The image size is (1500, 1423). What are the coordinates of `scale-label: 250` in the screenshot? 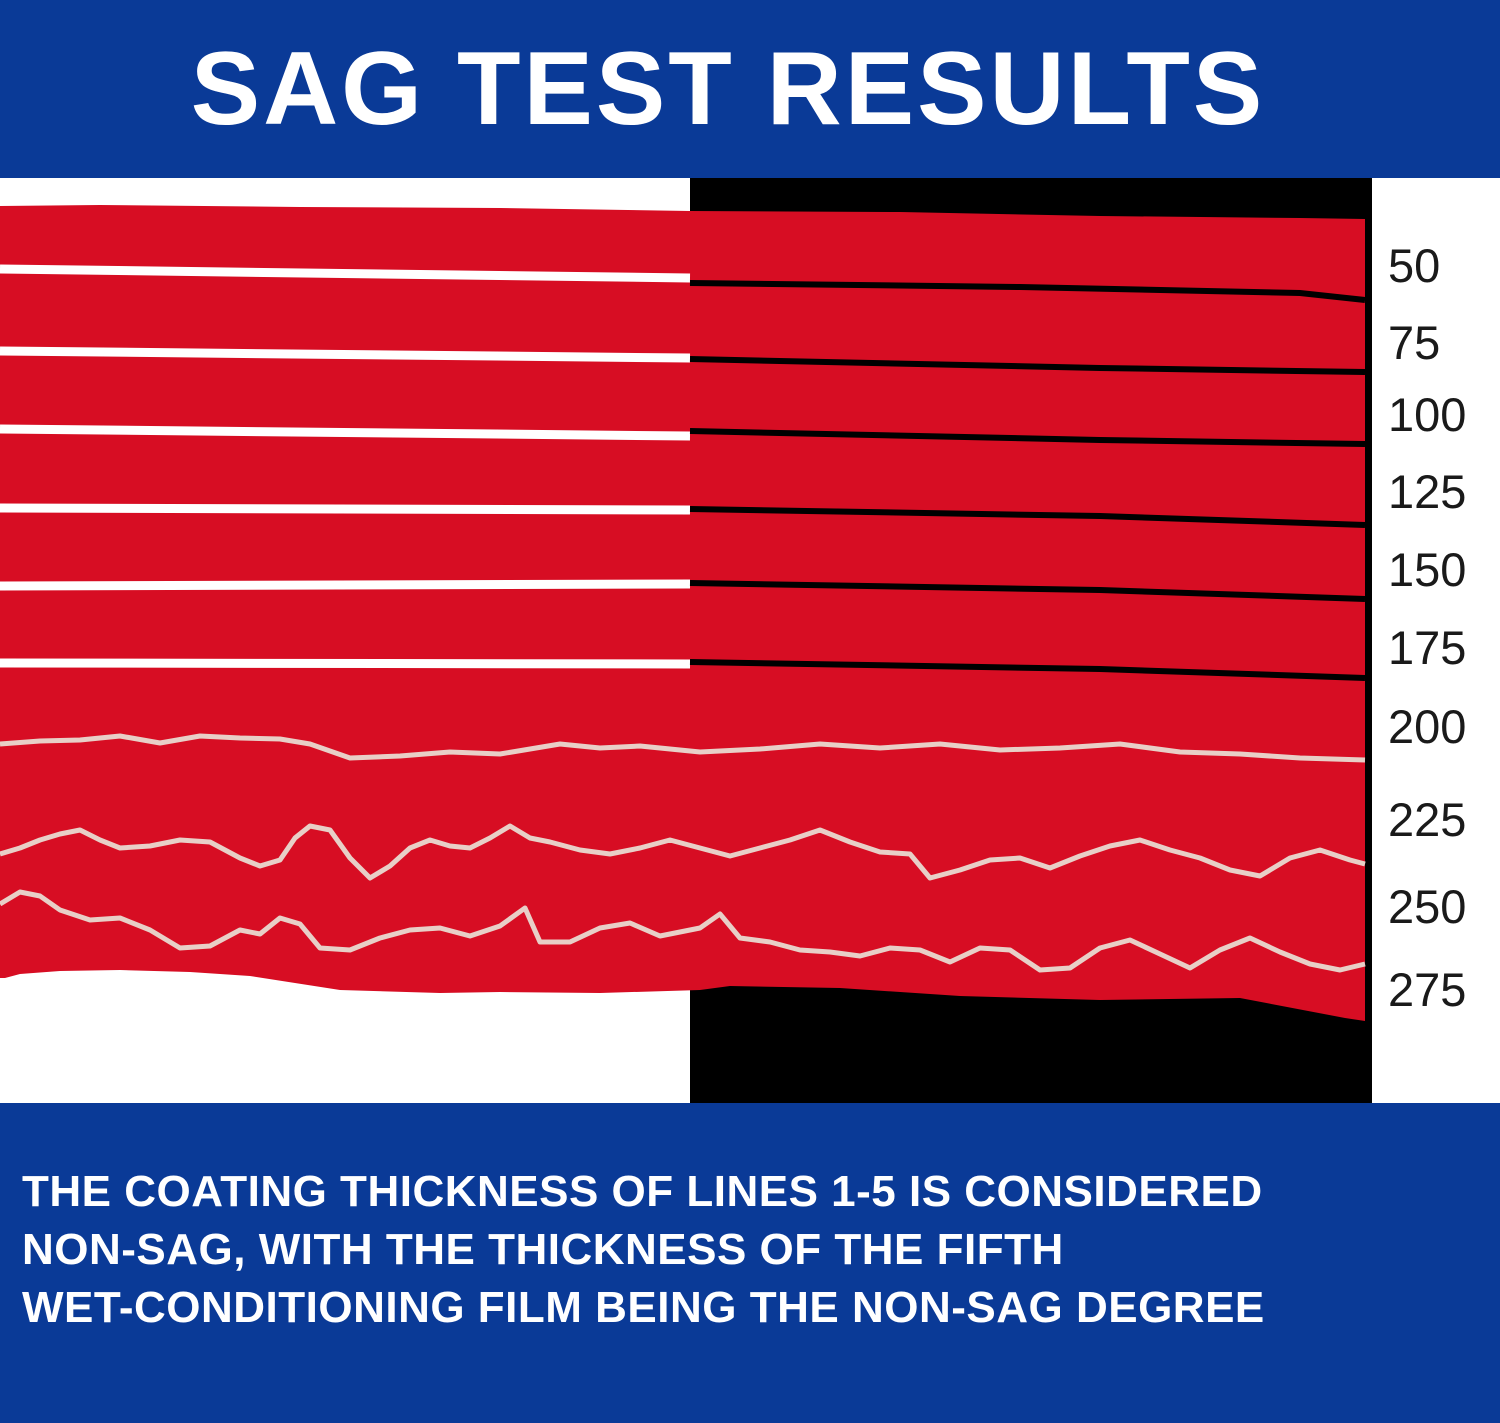 It's located at (1427, 906).